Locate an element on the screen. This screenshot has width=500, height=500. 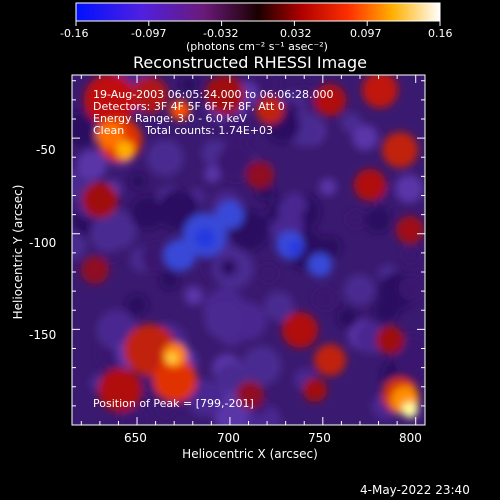
colorbar-tick-label: 0.16 is located at coordinates (440, 33).